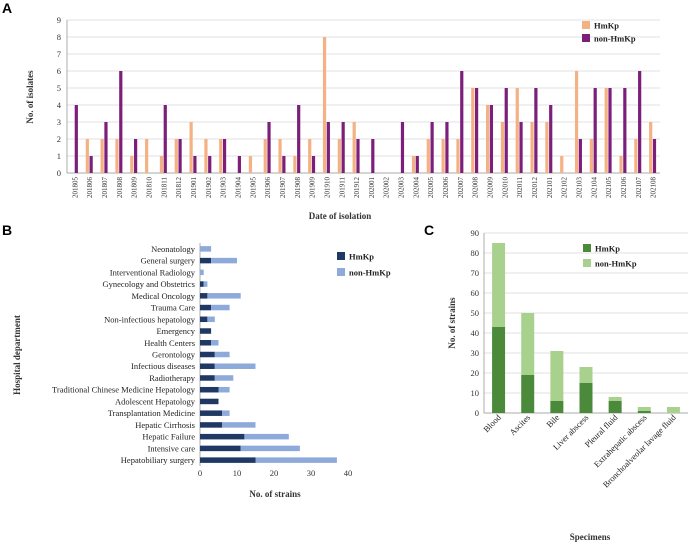  What do you see at coordinates (158, 460) in the screenshot?
I see `category-label: Hepatobiliary surgery` at bounding box center [158, 460].